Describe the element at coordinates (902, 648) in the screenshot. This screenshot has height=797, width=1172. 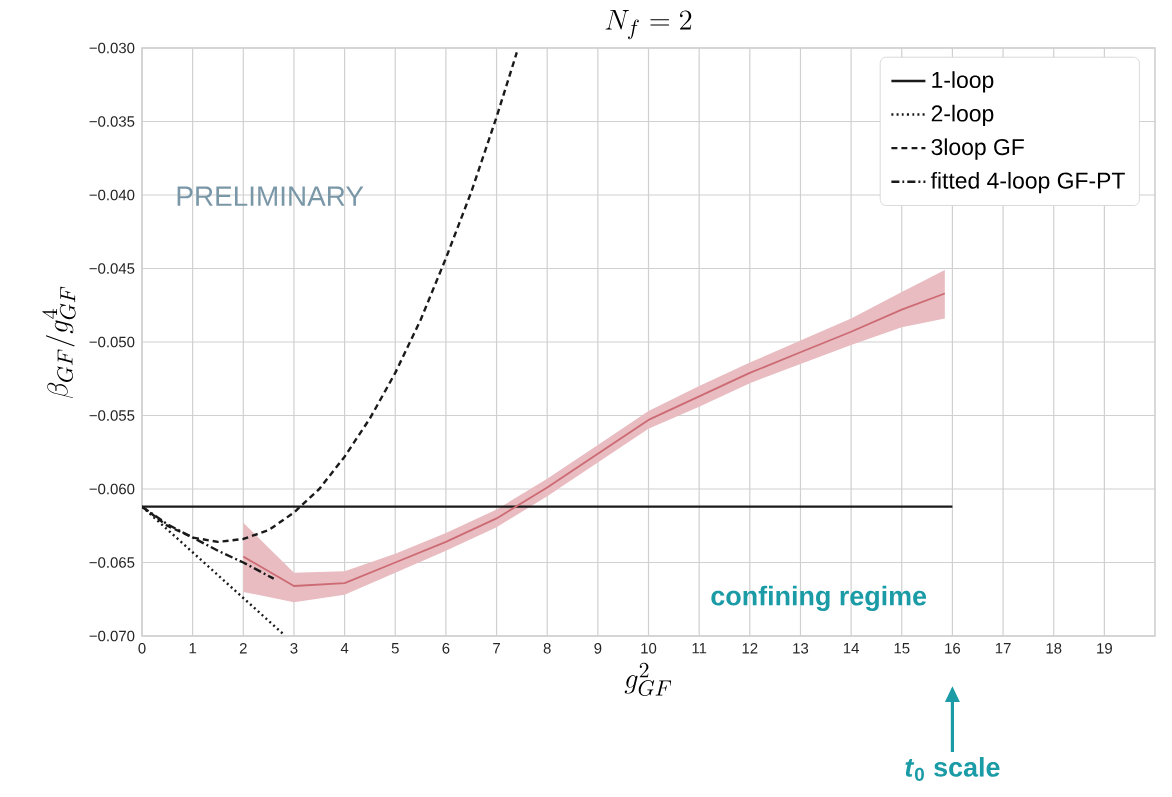
I see `x-tick-label: 15` at that location.